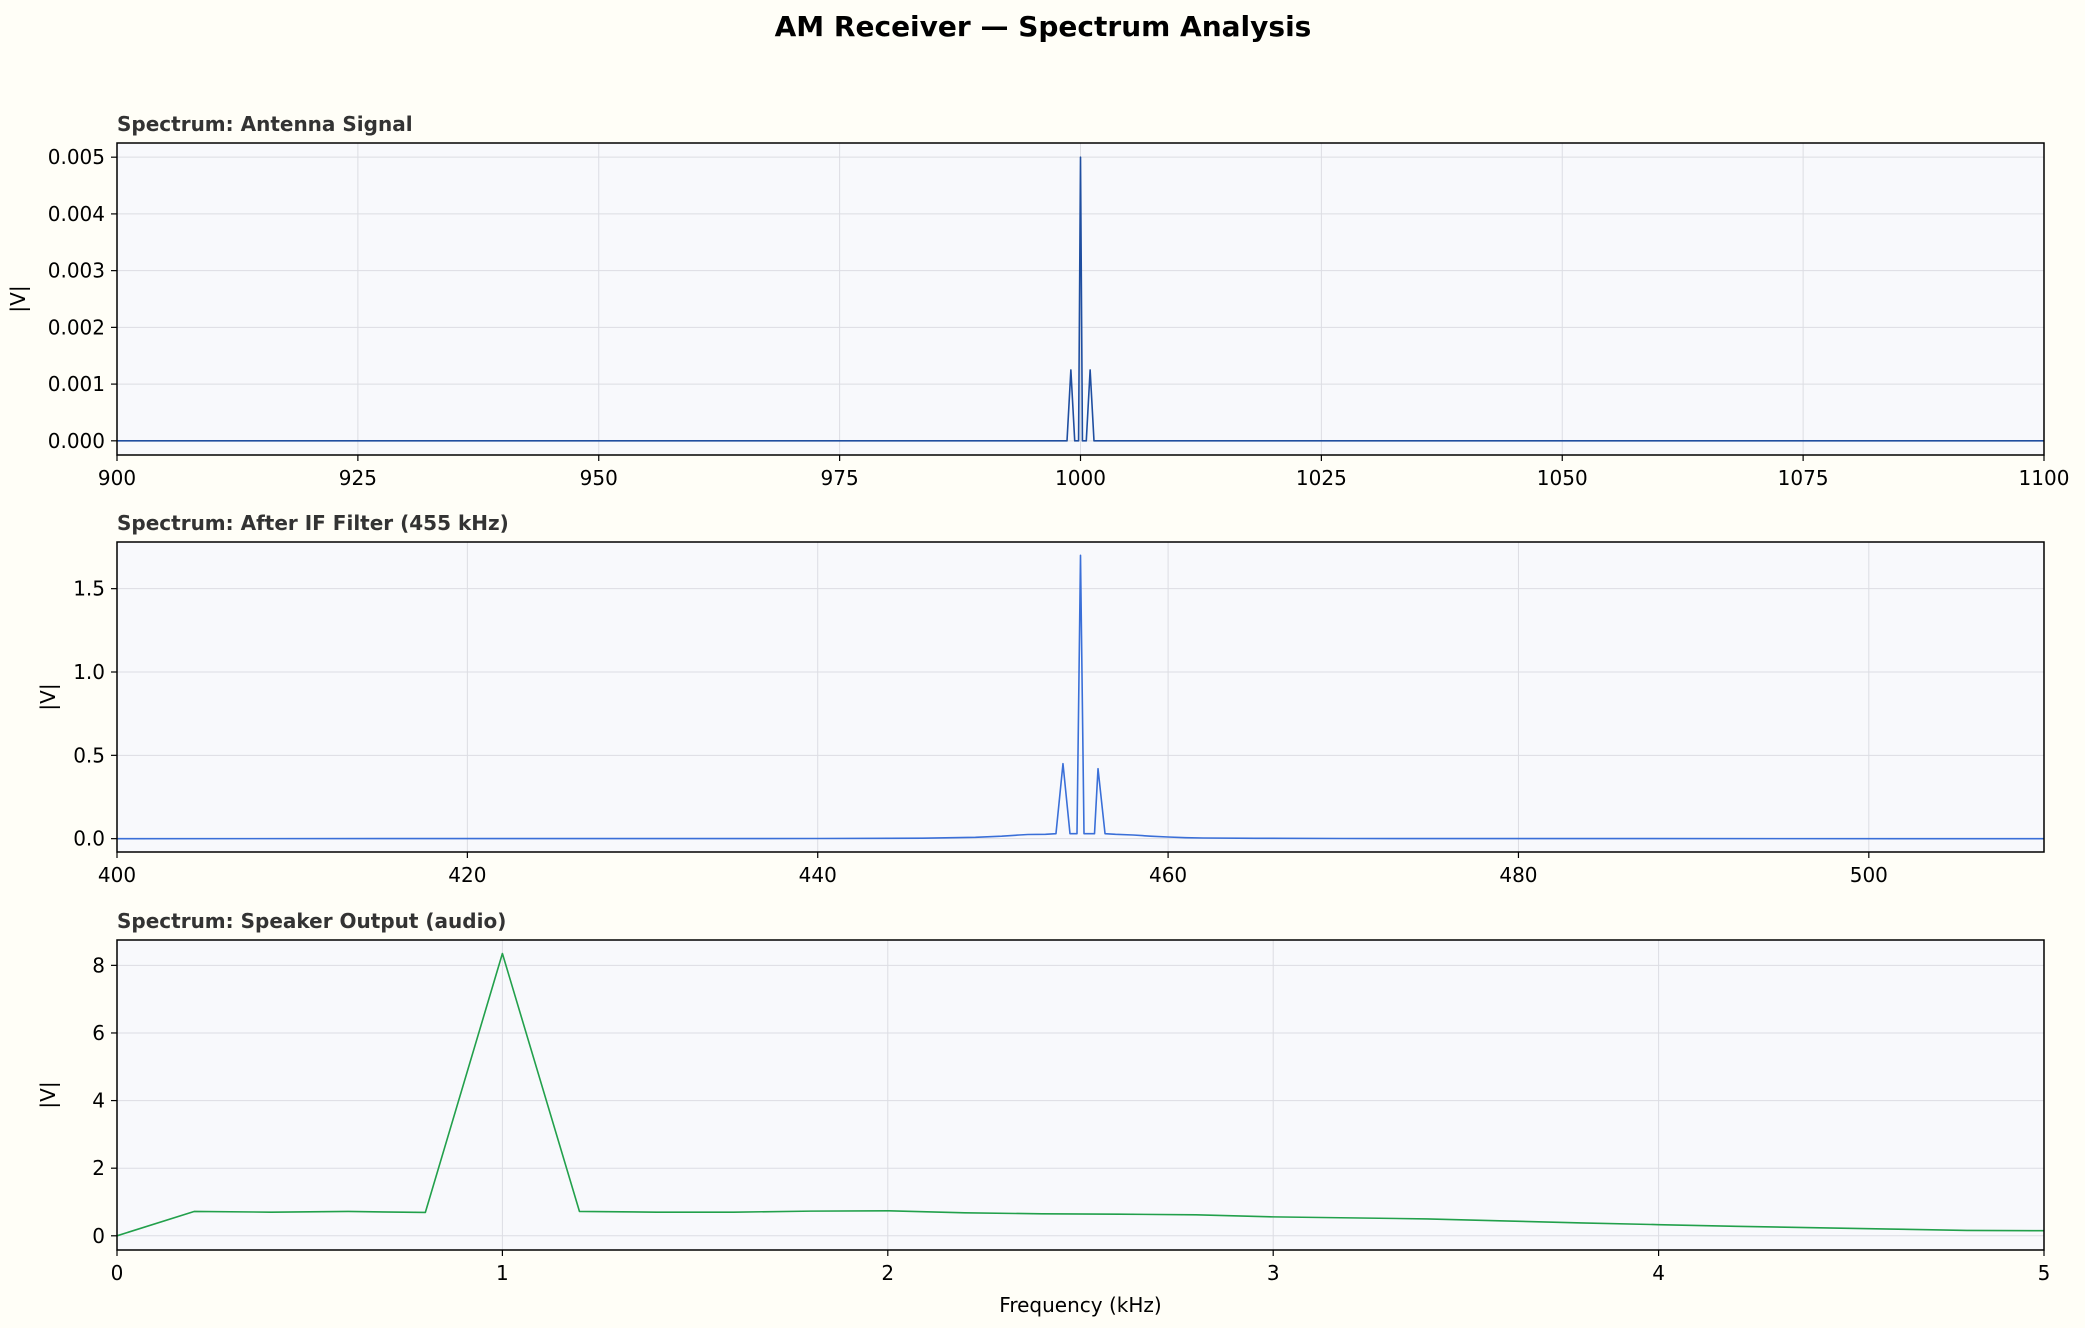 Image resolution: width=2085 pixels, height=1328 pixels. I want to click on x-tick-label: 500, so click(1869, 875).